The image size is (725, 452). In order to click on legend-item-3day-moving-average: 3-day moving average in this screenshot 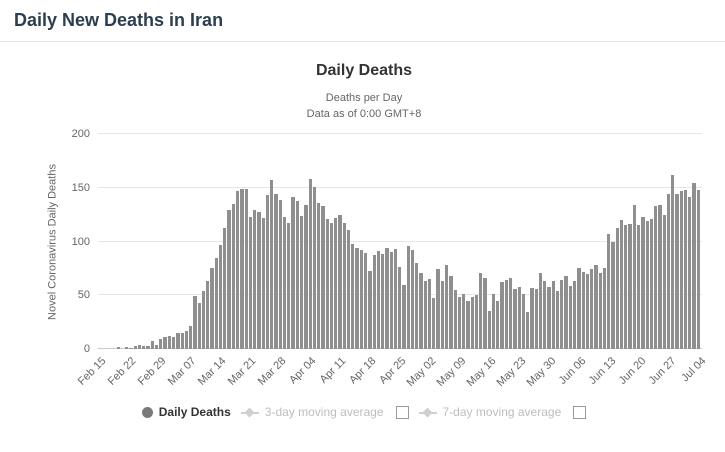, I will do `click(312, 412)`.